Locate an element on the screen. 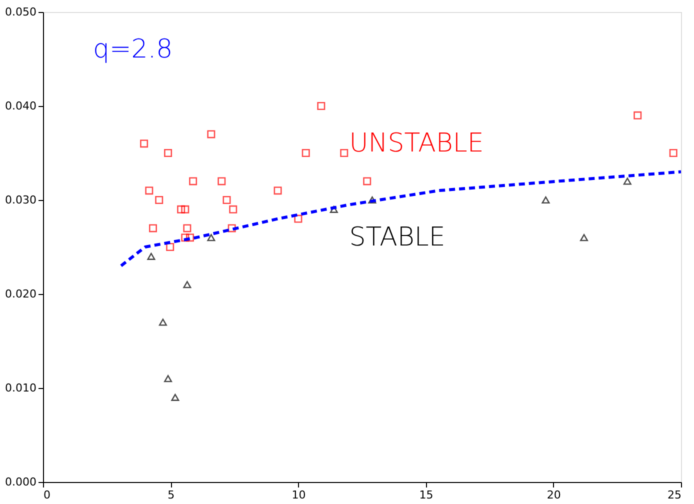  y-tick-label: 0.020 is located at coordinates (20, 294).